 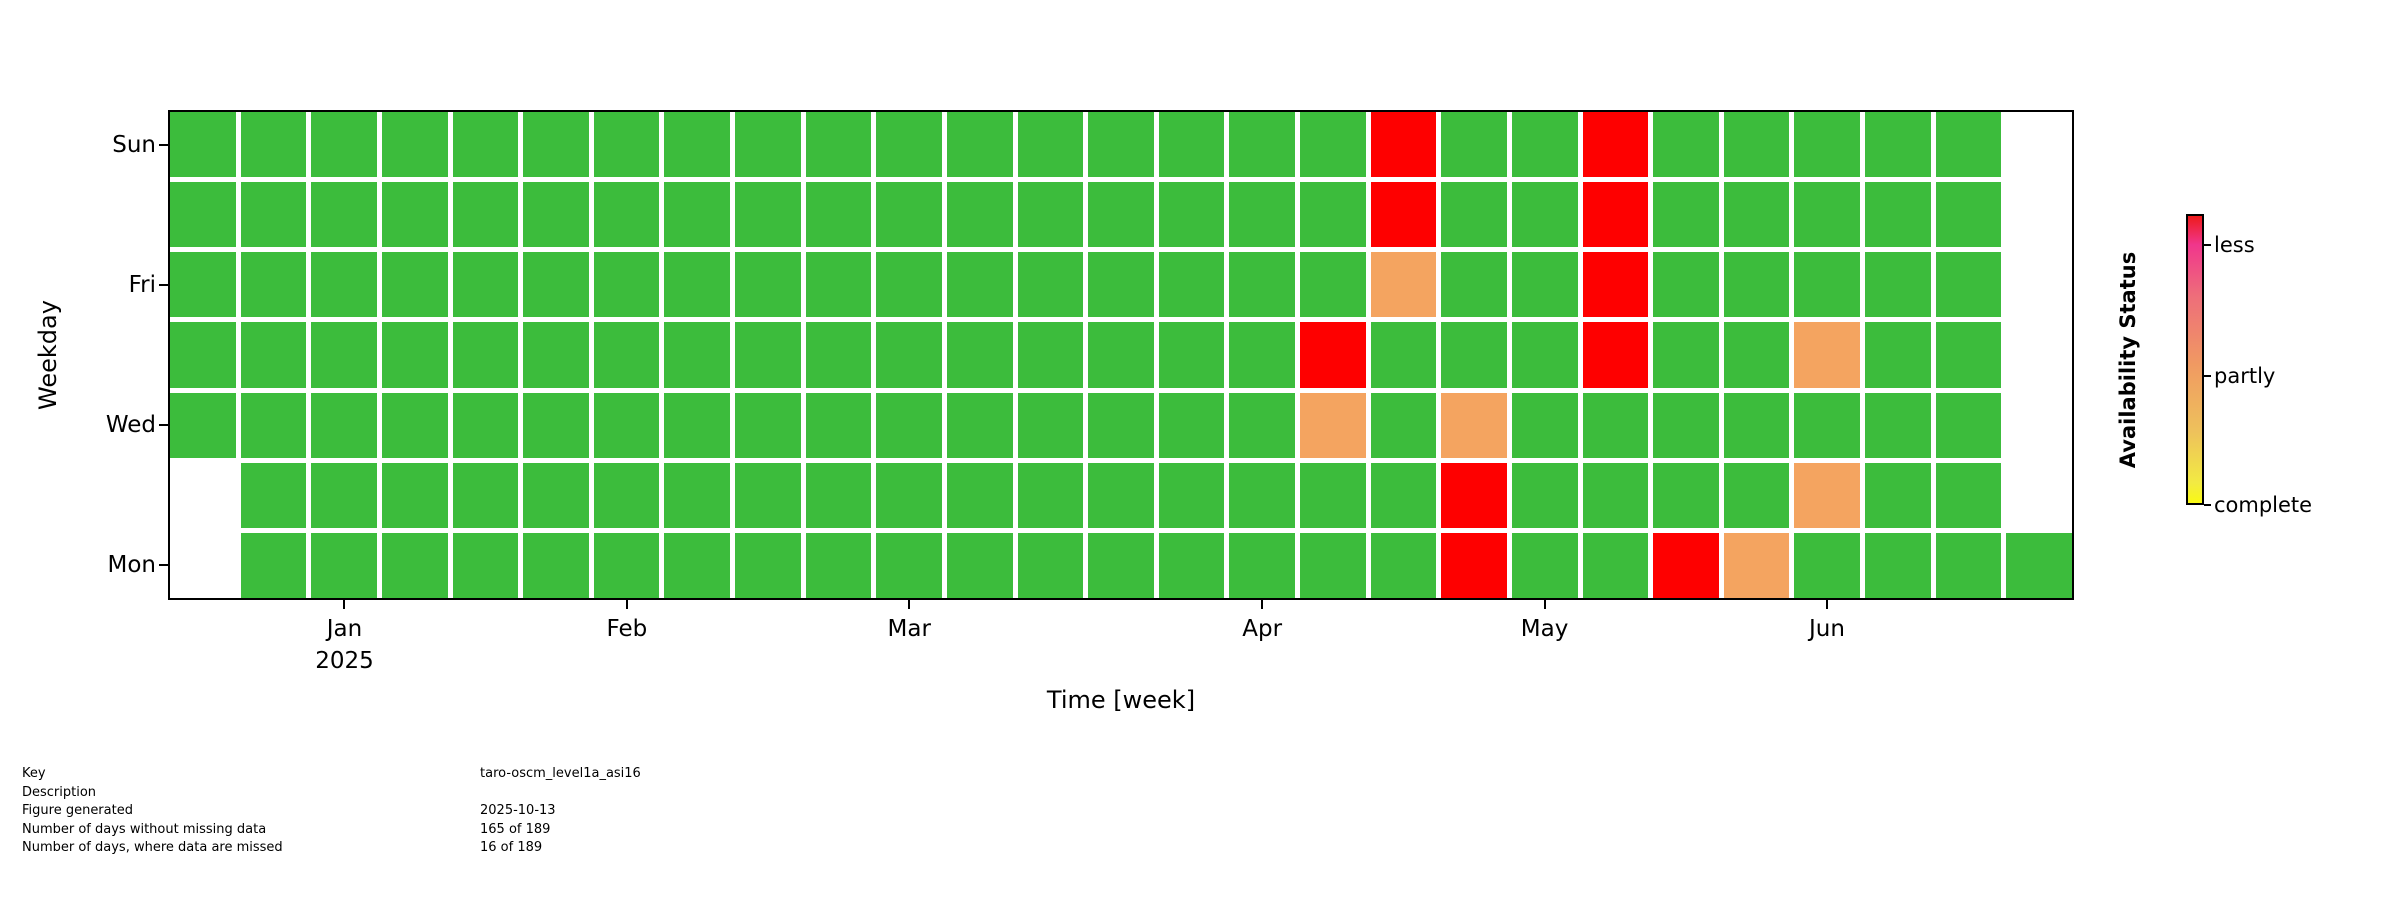 I want to click on metadata-row: Key taro-oscm_level1a_asi16, so click(x=331, y=774).